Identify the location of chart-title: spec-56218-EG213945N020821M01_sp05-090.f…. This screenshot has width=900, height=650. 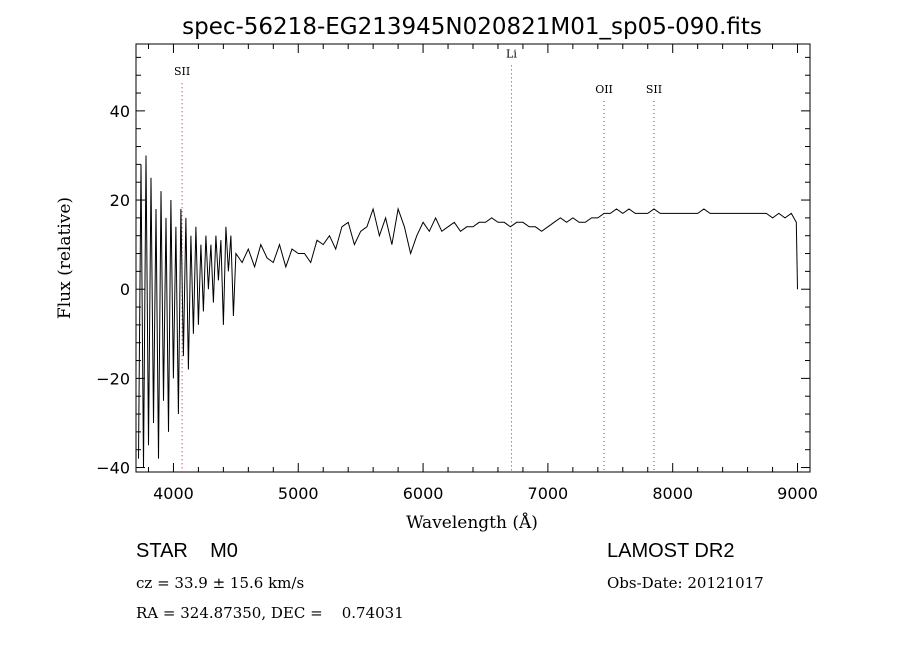
(472, 27).